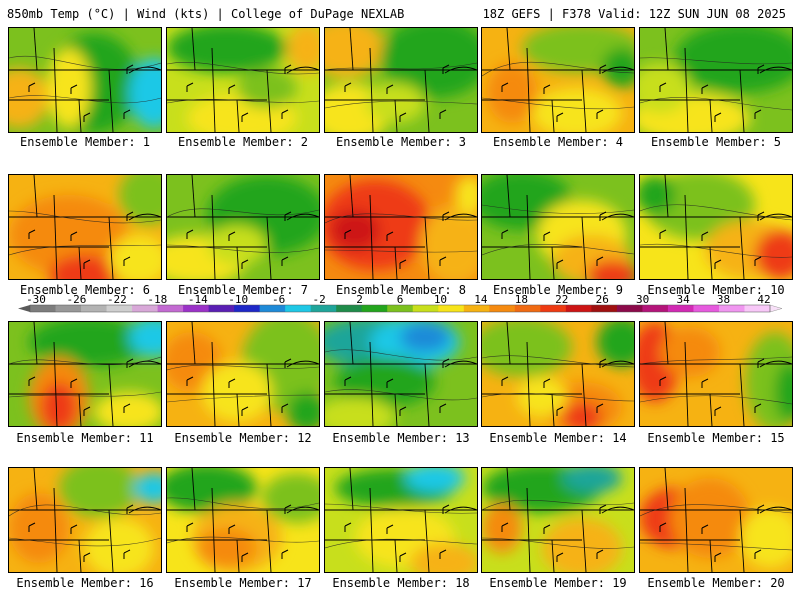 This screenshot has width=800, height=600. Describe the element at coordinates (462, 290) in the screenshot. I see `member-number: 8` at that location.